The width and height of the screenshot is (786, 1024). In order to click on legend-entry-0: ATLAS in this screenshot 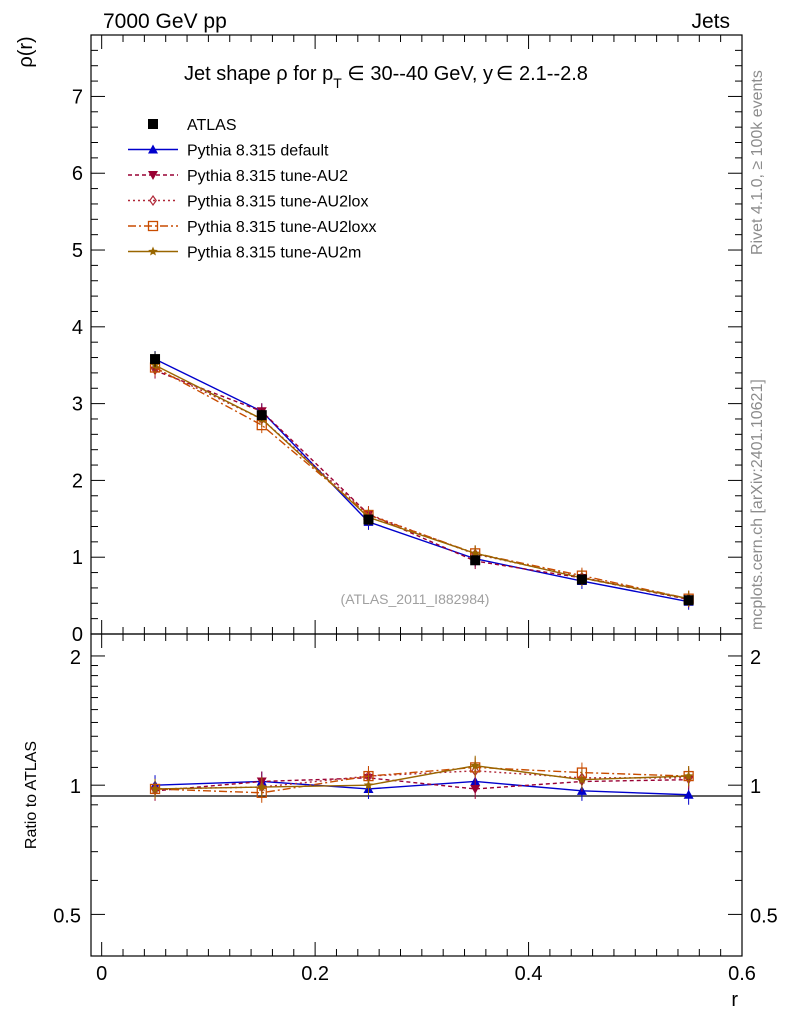, I will do `click(192, 125)`.